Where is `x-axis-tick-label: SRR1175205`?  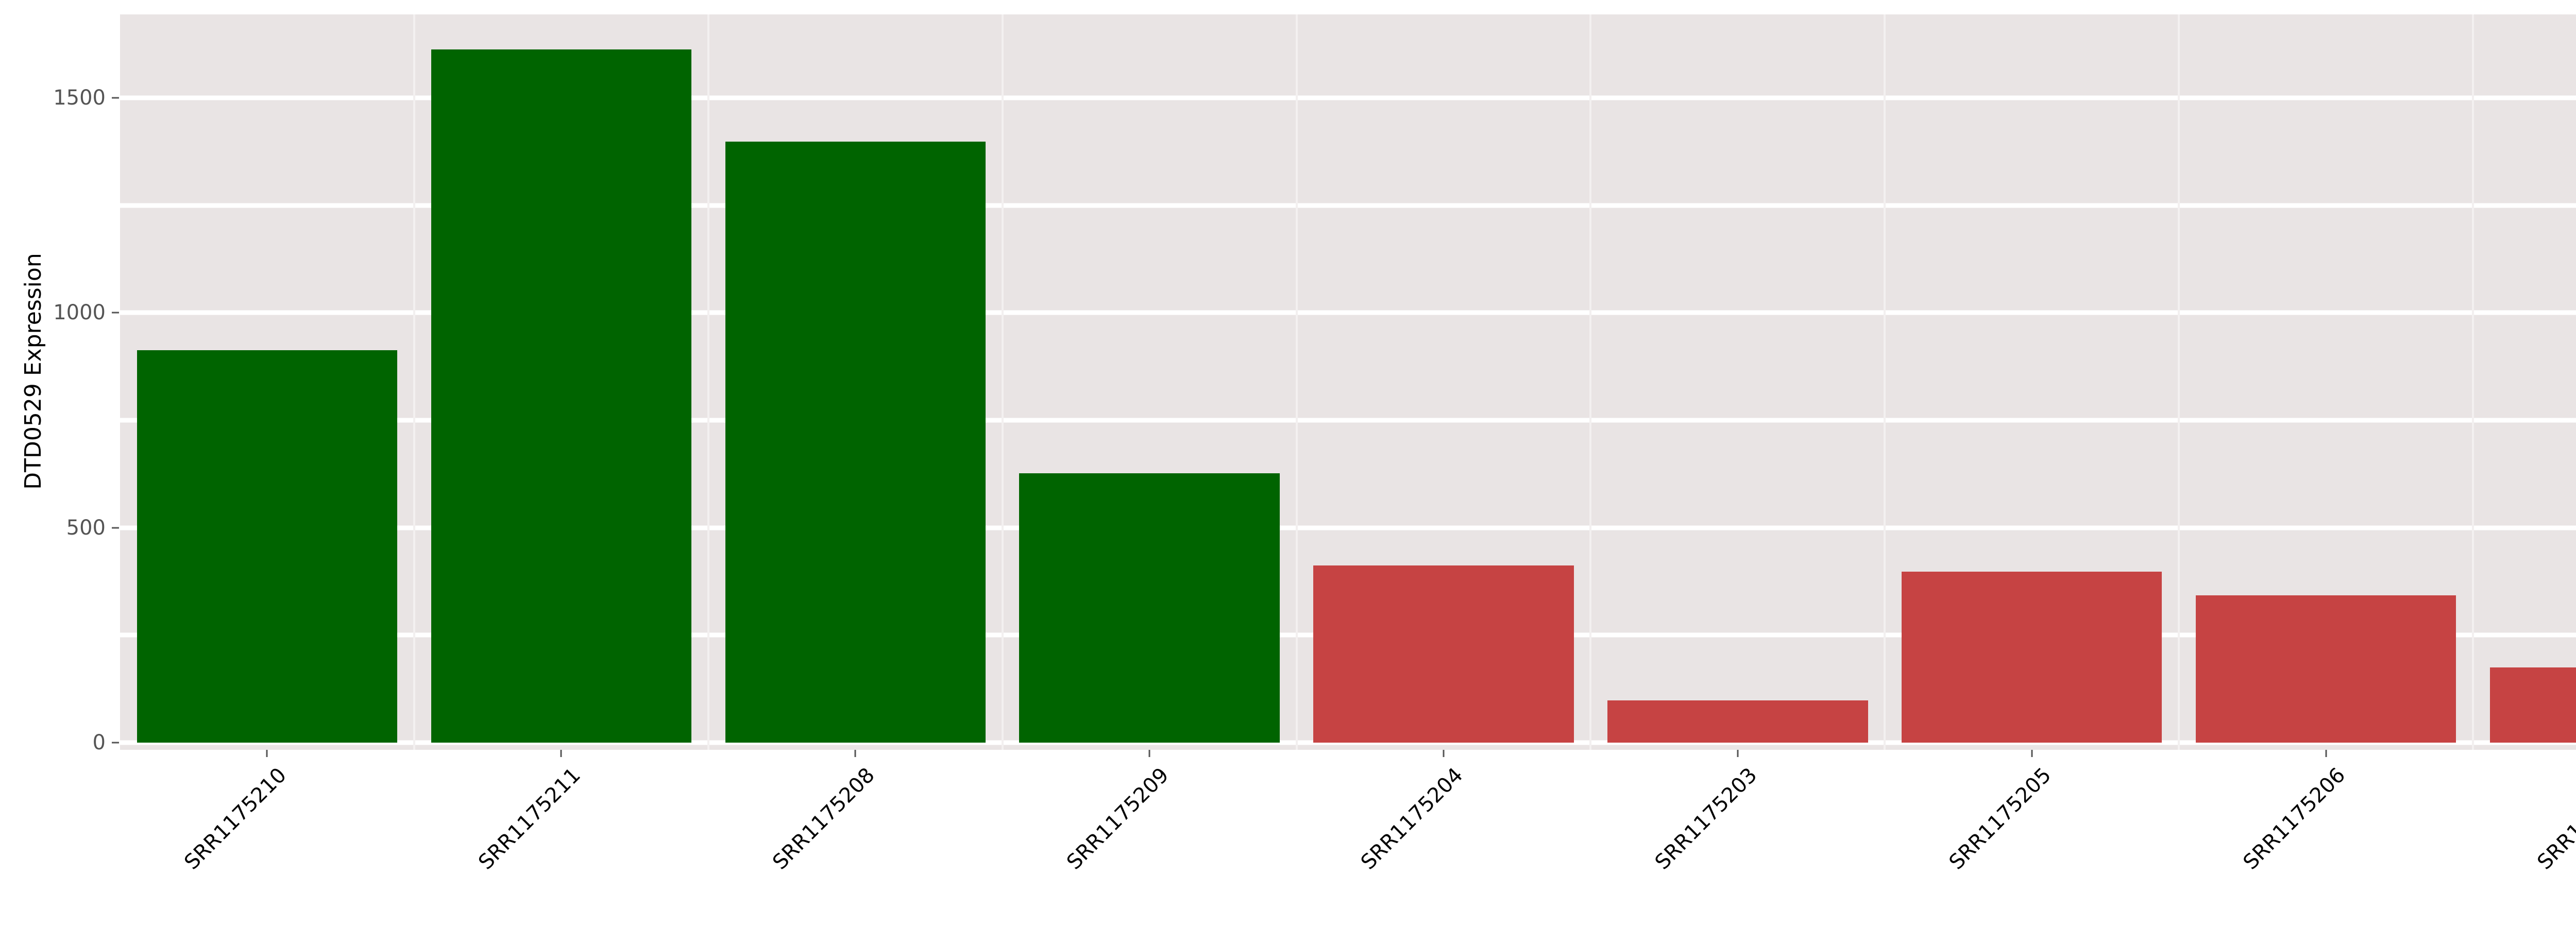 x-axis-tick-label: SRR1175205 is located at coordinates (2000, 818).